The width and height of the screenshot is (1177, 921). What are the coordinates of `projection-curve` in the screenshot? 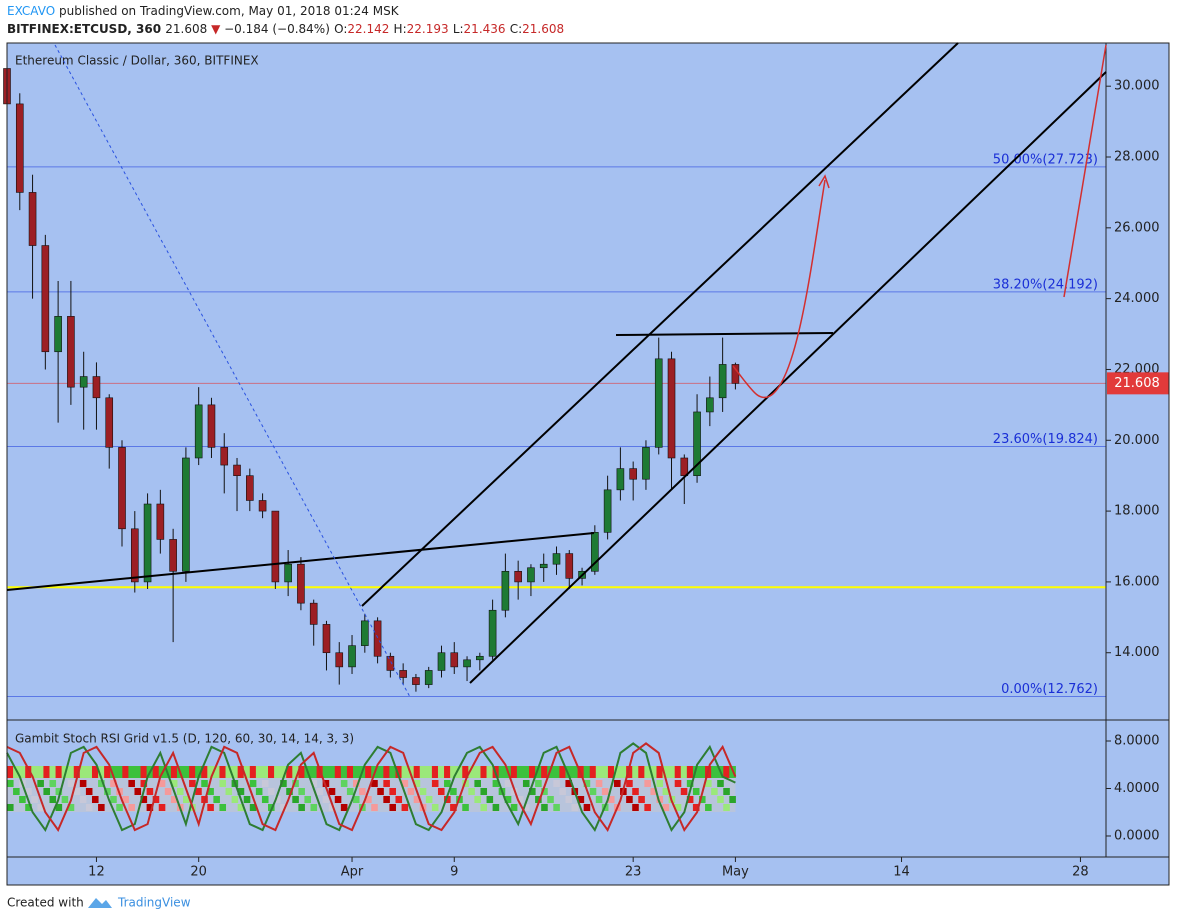 It's located at (779, 289).